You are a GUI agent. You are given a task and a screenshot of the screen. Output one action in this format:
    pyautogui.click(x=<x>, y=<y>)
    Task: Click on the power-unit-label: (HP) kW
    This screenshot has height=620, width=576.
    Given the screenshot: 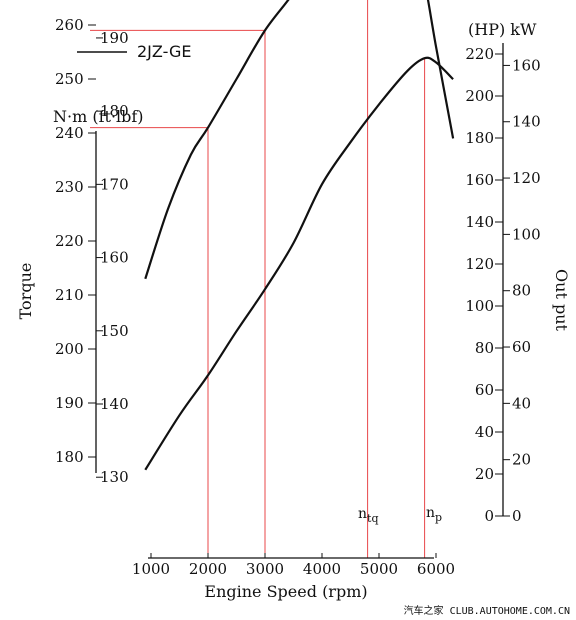 What is the action you would take?
    pyautogui.click(x=502, y=29)
    